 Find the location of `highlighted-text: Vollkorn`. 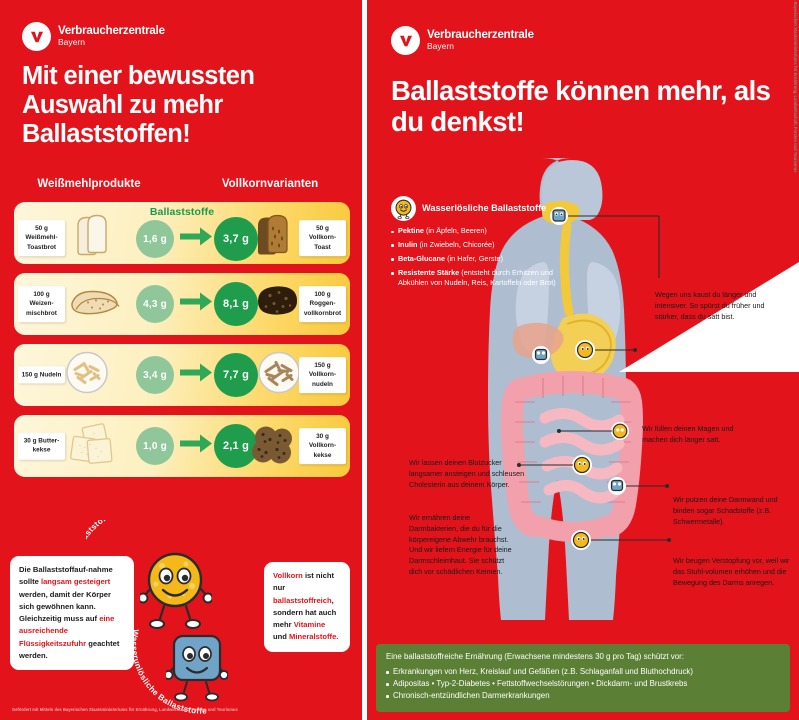

highlighted-text: Vollkorn is located at coordinates (288, 575).